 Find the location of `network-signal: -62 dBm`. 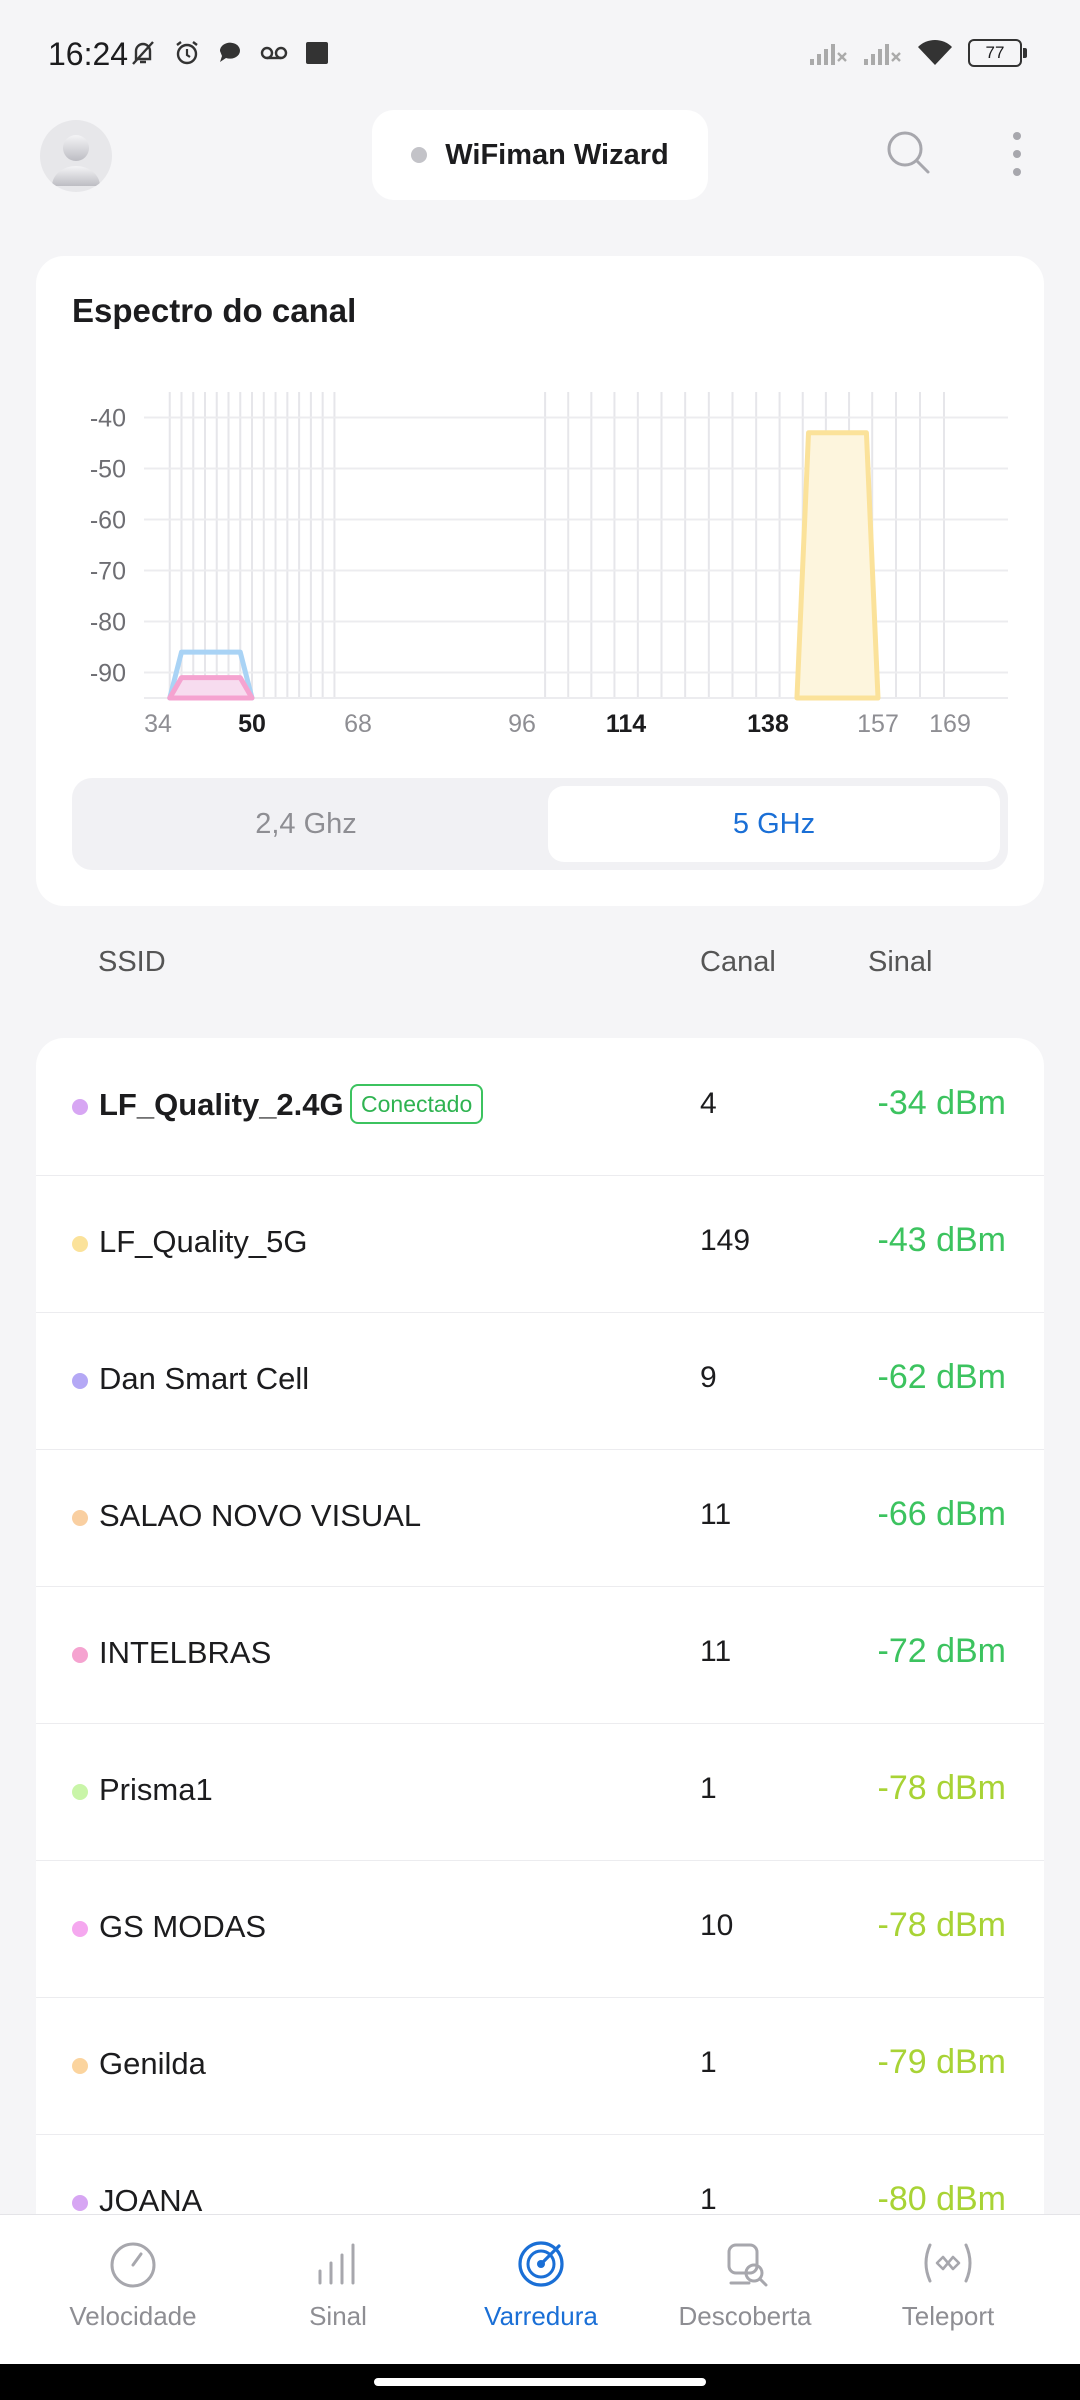

network-signal: -62 dBm is located at coordinates (942, 1377).